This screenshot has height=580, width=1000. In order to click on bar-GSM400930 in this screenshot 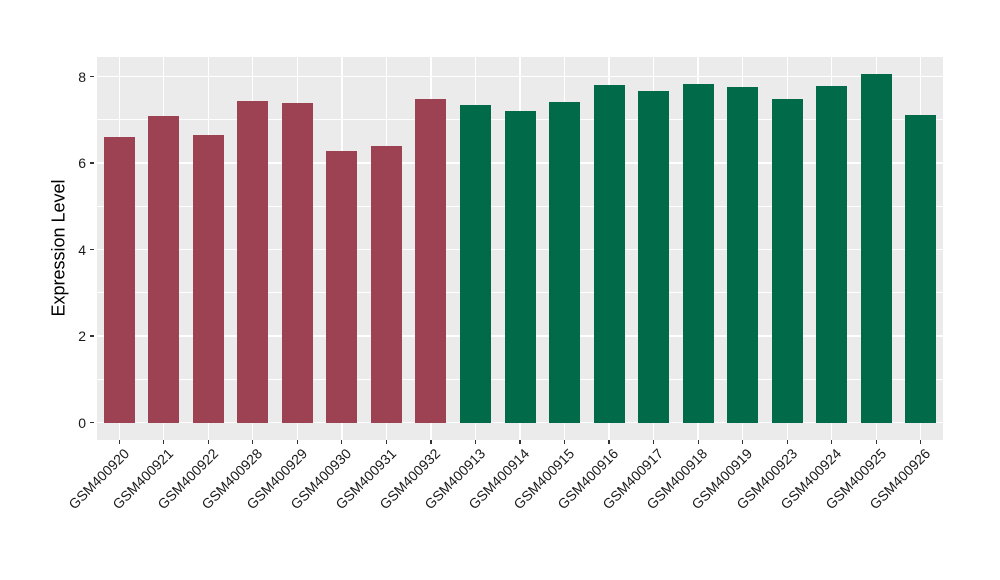, I will do `click(342, 286)`.